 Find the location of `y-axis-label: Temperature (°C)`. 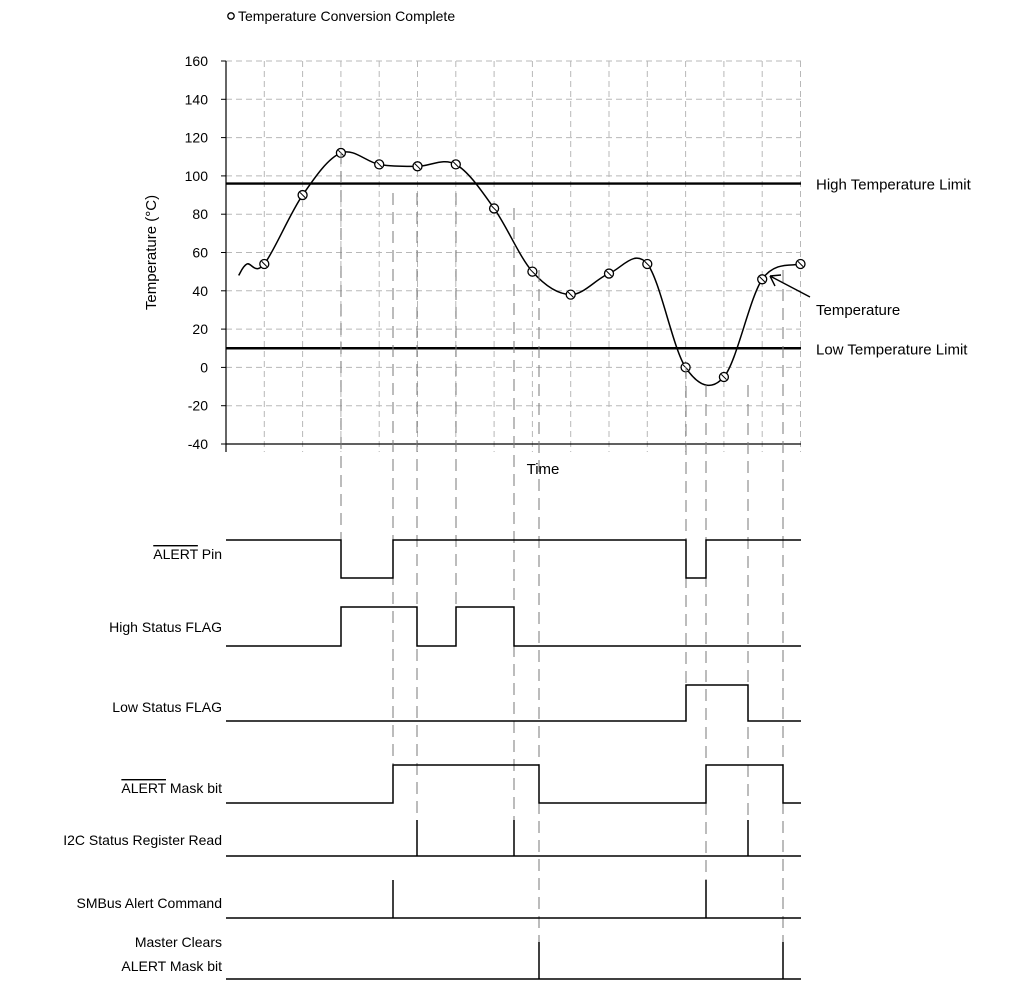

y-axis-label: Temperature (°C) is located at coordinates (151, 252).